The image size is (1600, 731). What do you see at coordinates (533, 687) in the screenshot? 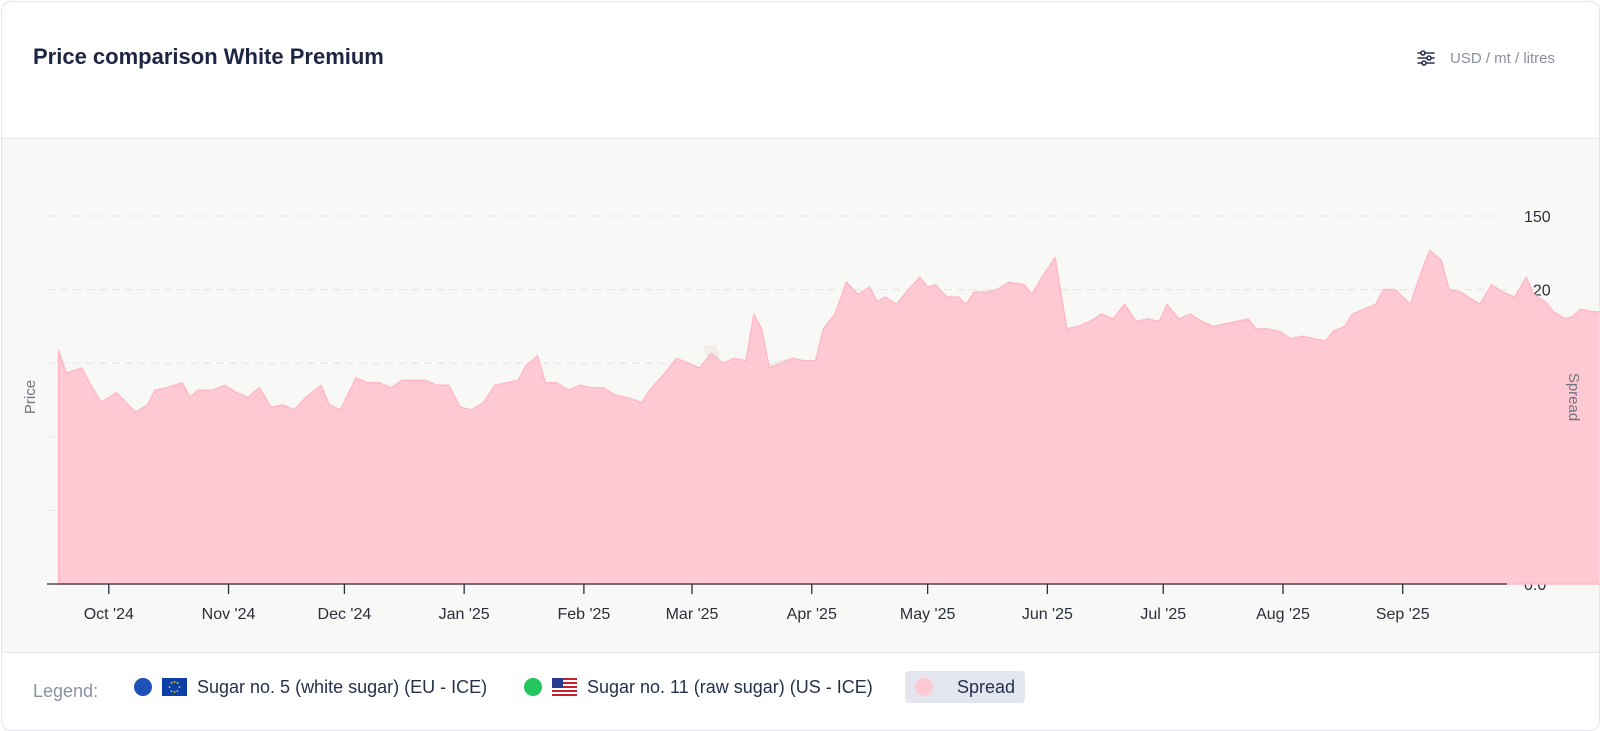
I see `legend-dot-raw-sugar` at bounding box center [533, 687].